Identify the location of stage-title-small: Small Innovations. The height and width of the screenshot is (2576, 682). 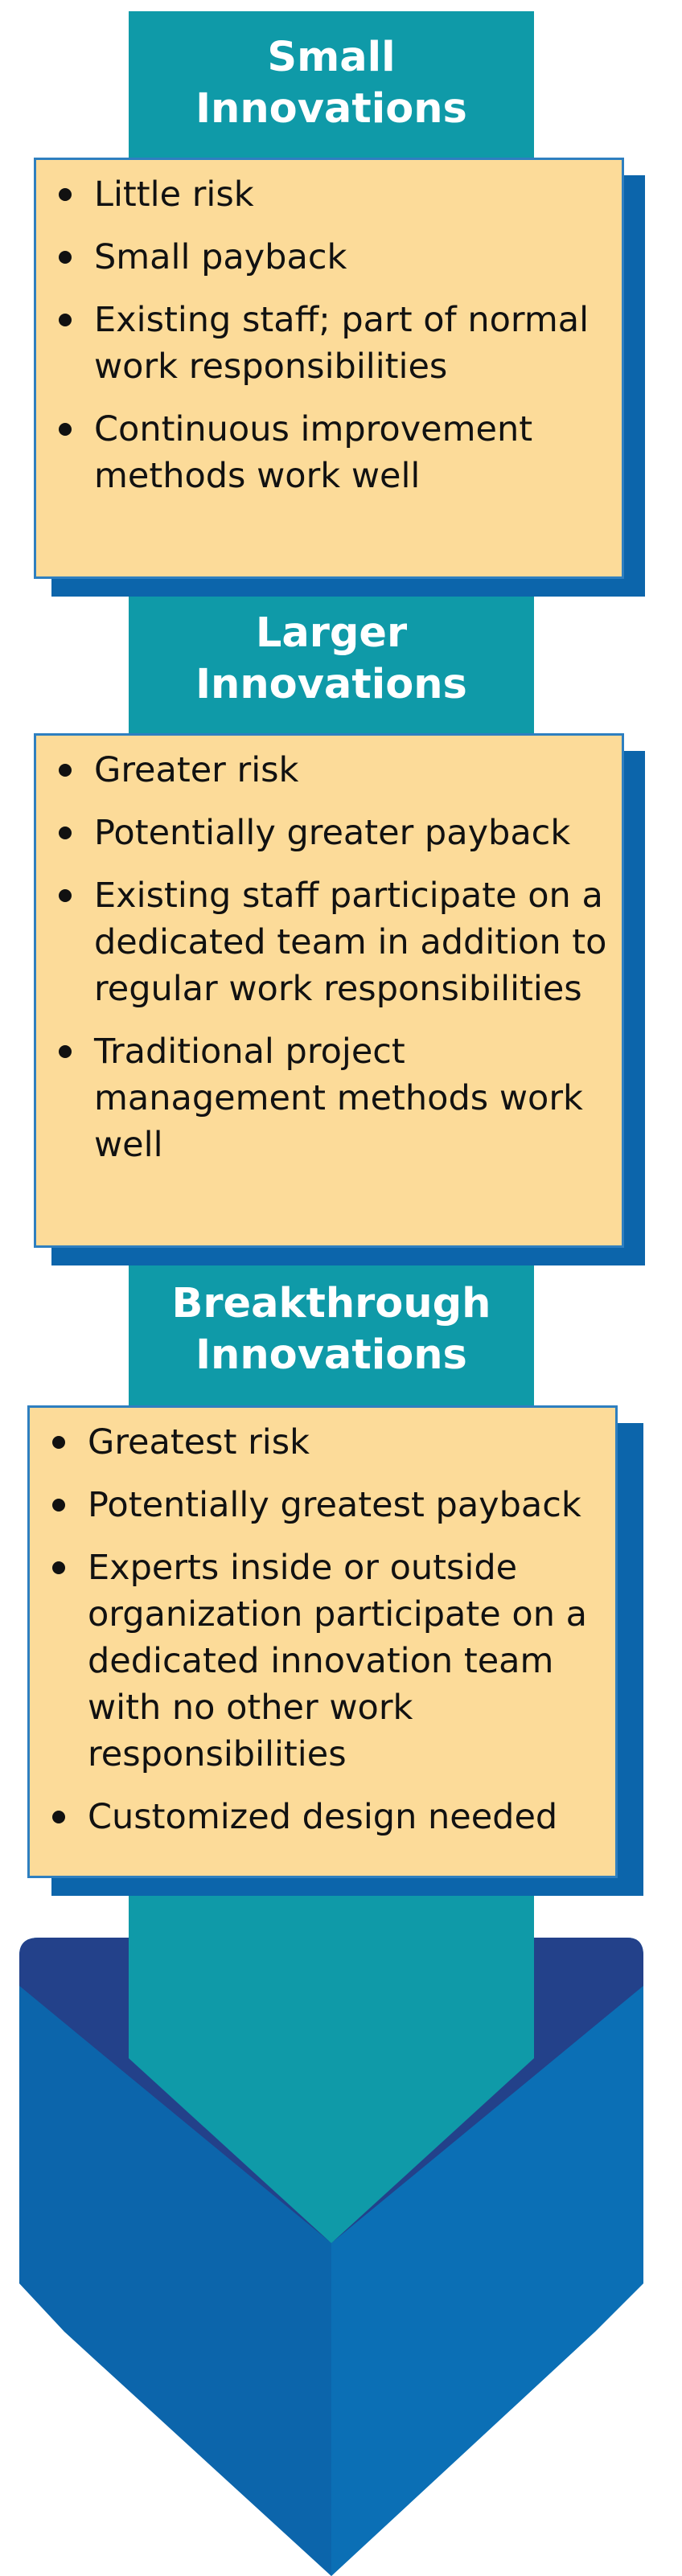
(331, 83).